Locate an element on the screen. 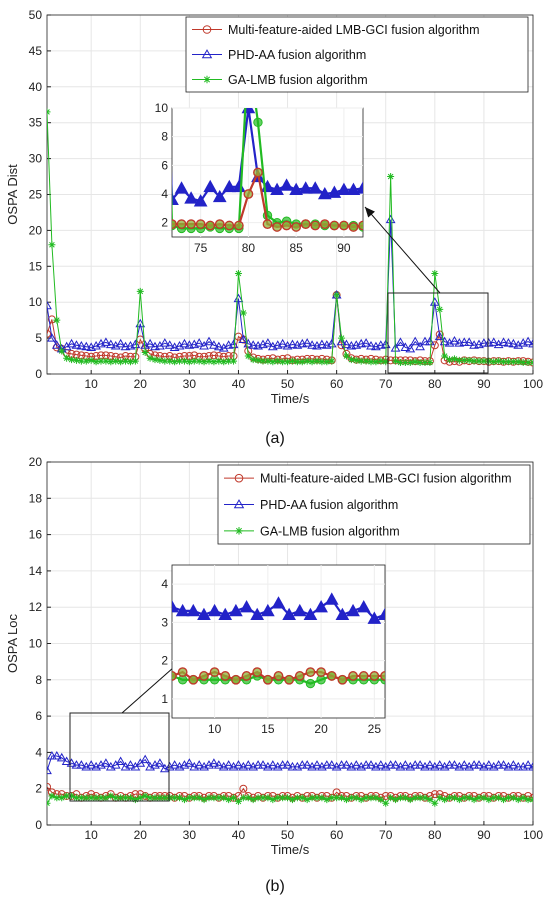 Image resolution: width=550 pixels, height=906 pixels. y-tick-label: 16 is located at coordinates (36, 535).